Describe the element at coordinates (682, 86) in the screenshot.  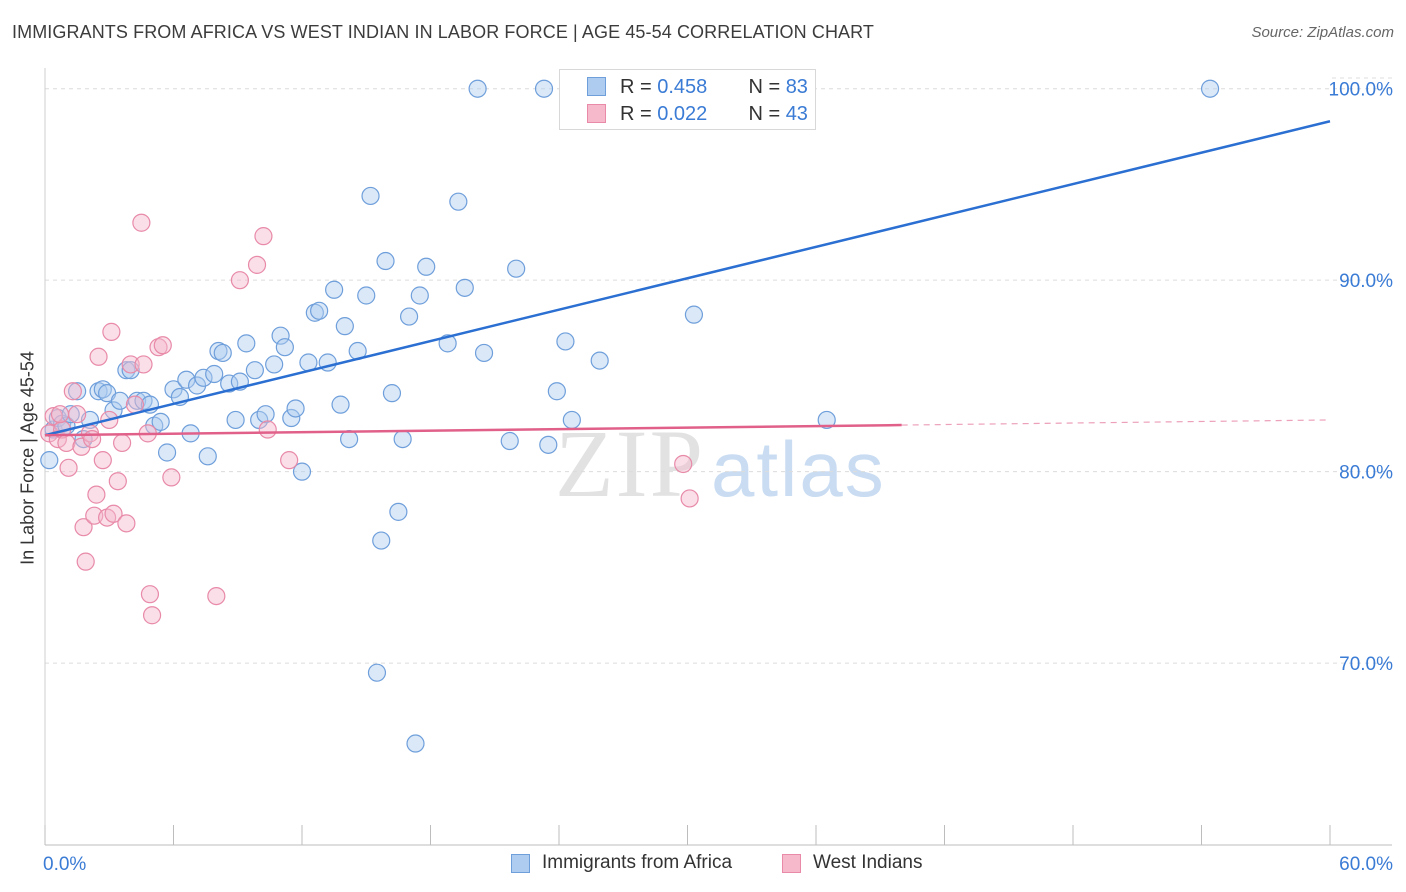
I see `r-value: 0.458` at that location.